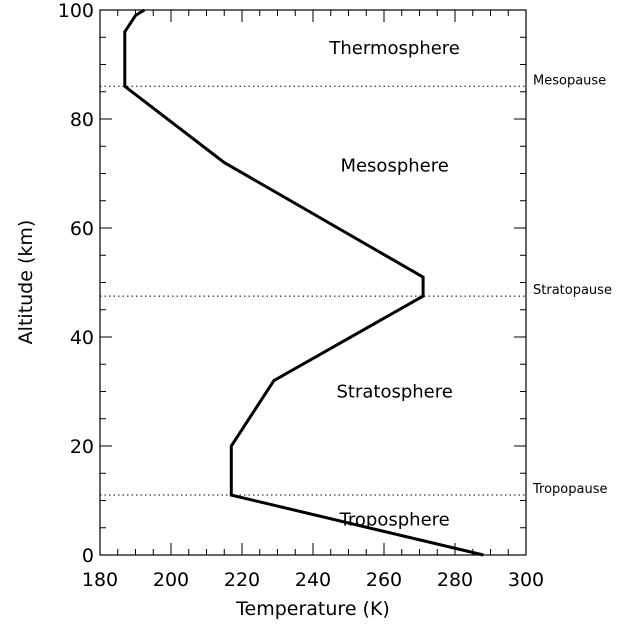 Image resolution: width=629 pixels, height=625 pixels. Describe the element at coordinates (569, 80) in the screenshot. I see `reference-label-mesopause: Mesopause` at that location.